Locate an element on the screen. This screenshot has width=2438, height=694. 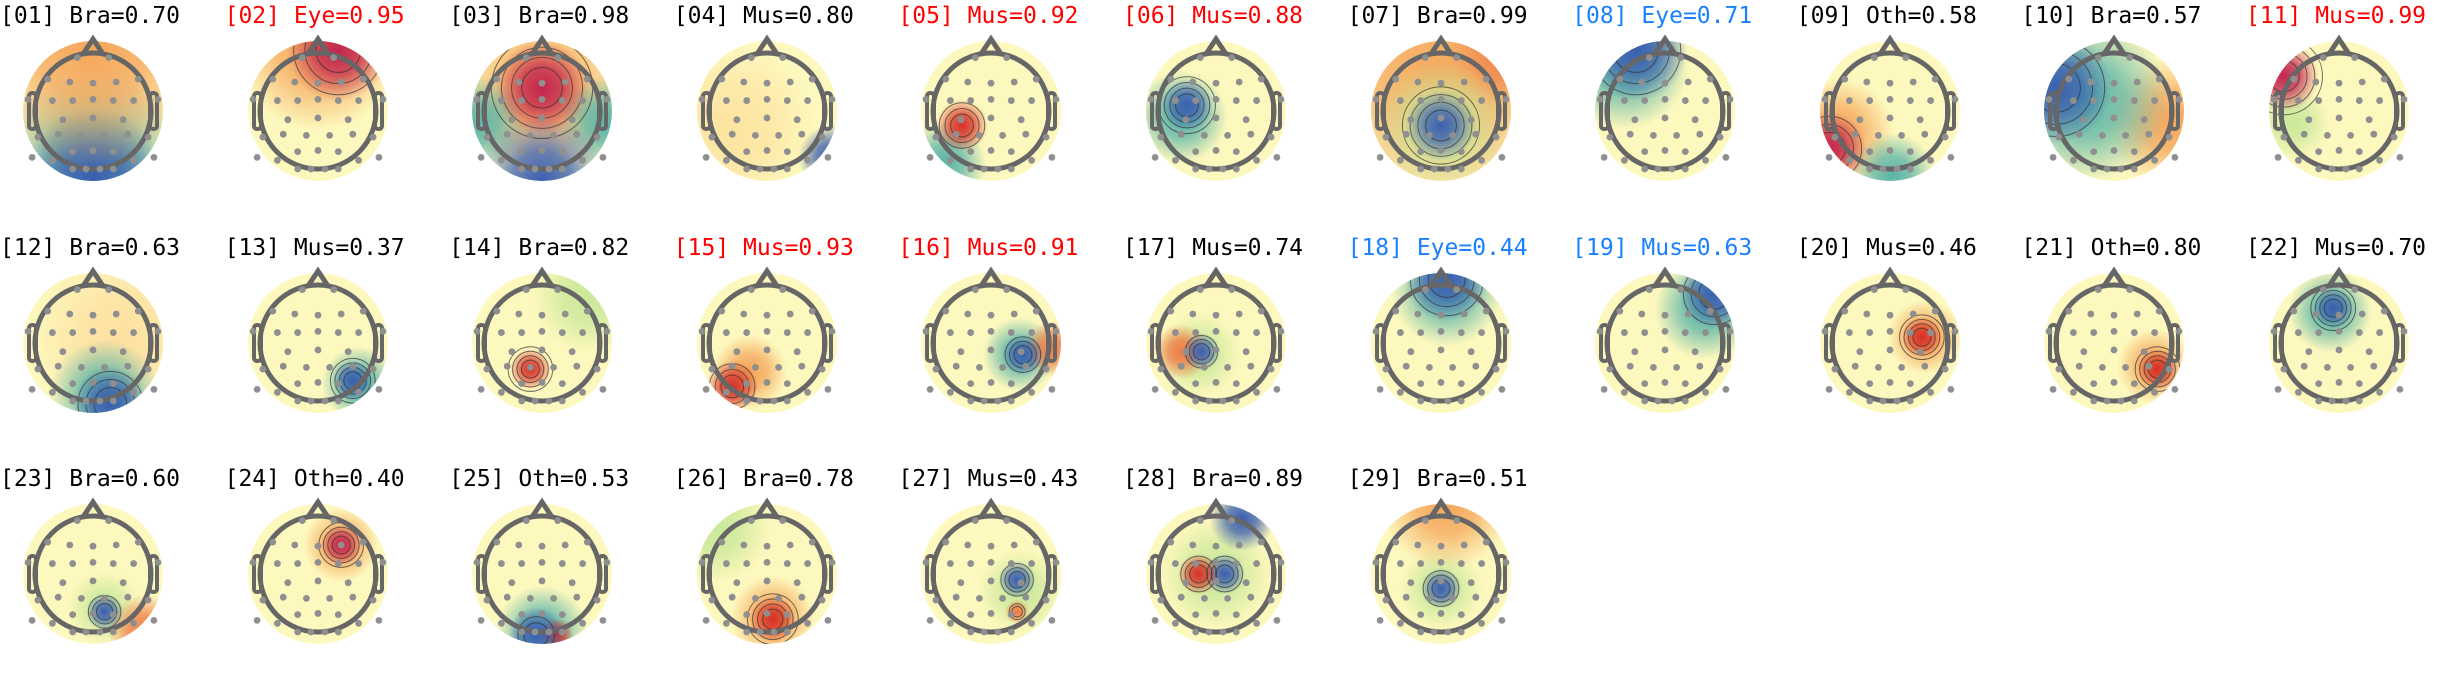
component-05: [05] Mus=0.92 is located at coordinates (1010, 115).